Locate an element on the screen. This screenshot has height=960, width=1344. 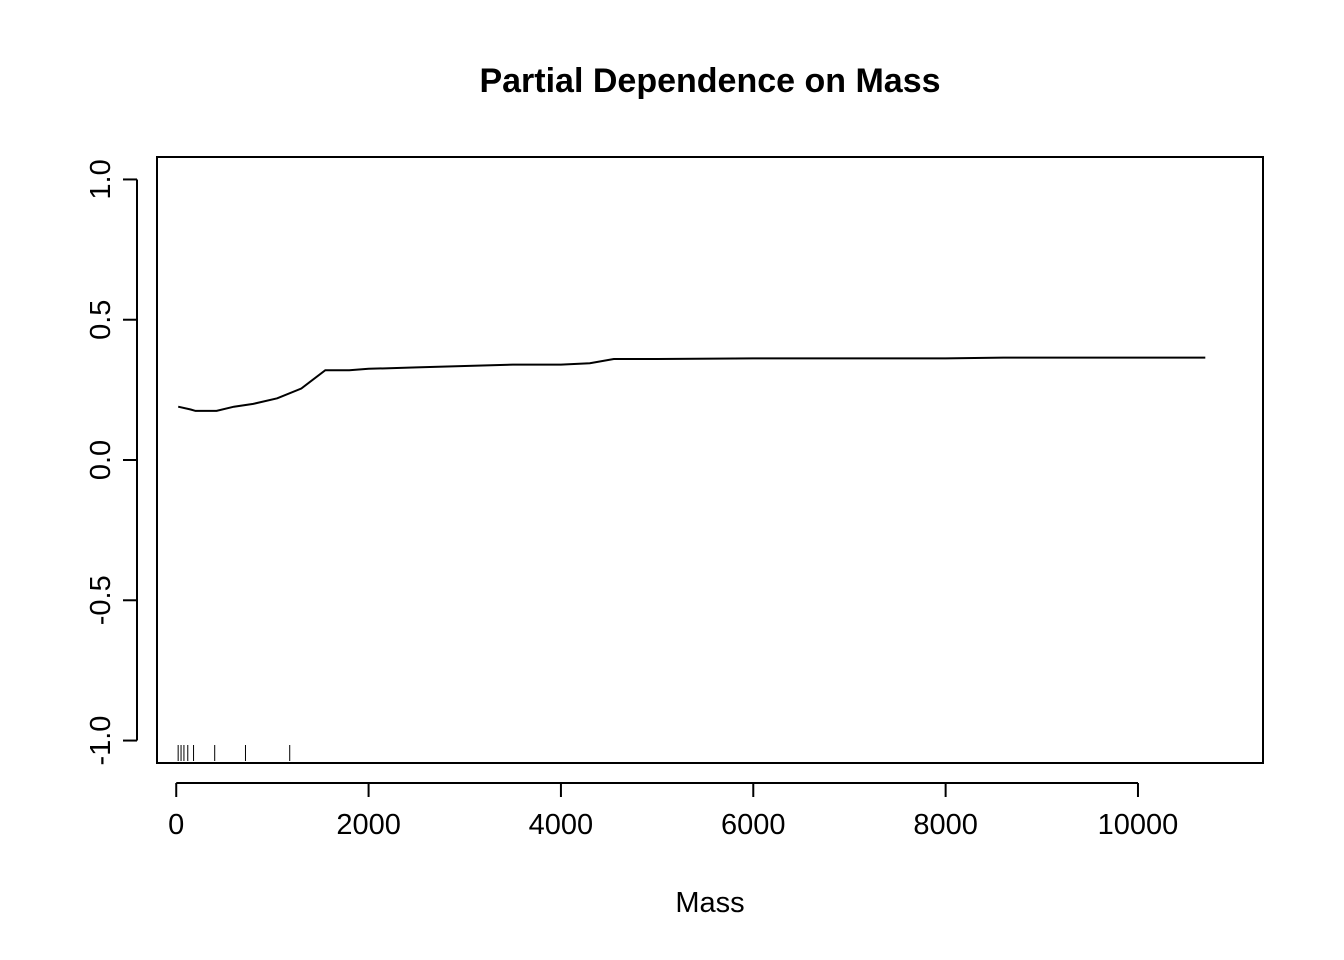
y-tick-label: -1.0 is located at coordinates (101, 741).